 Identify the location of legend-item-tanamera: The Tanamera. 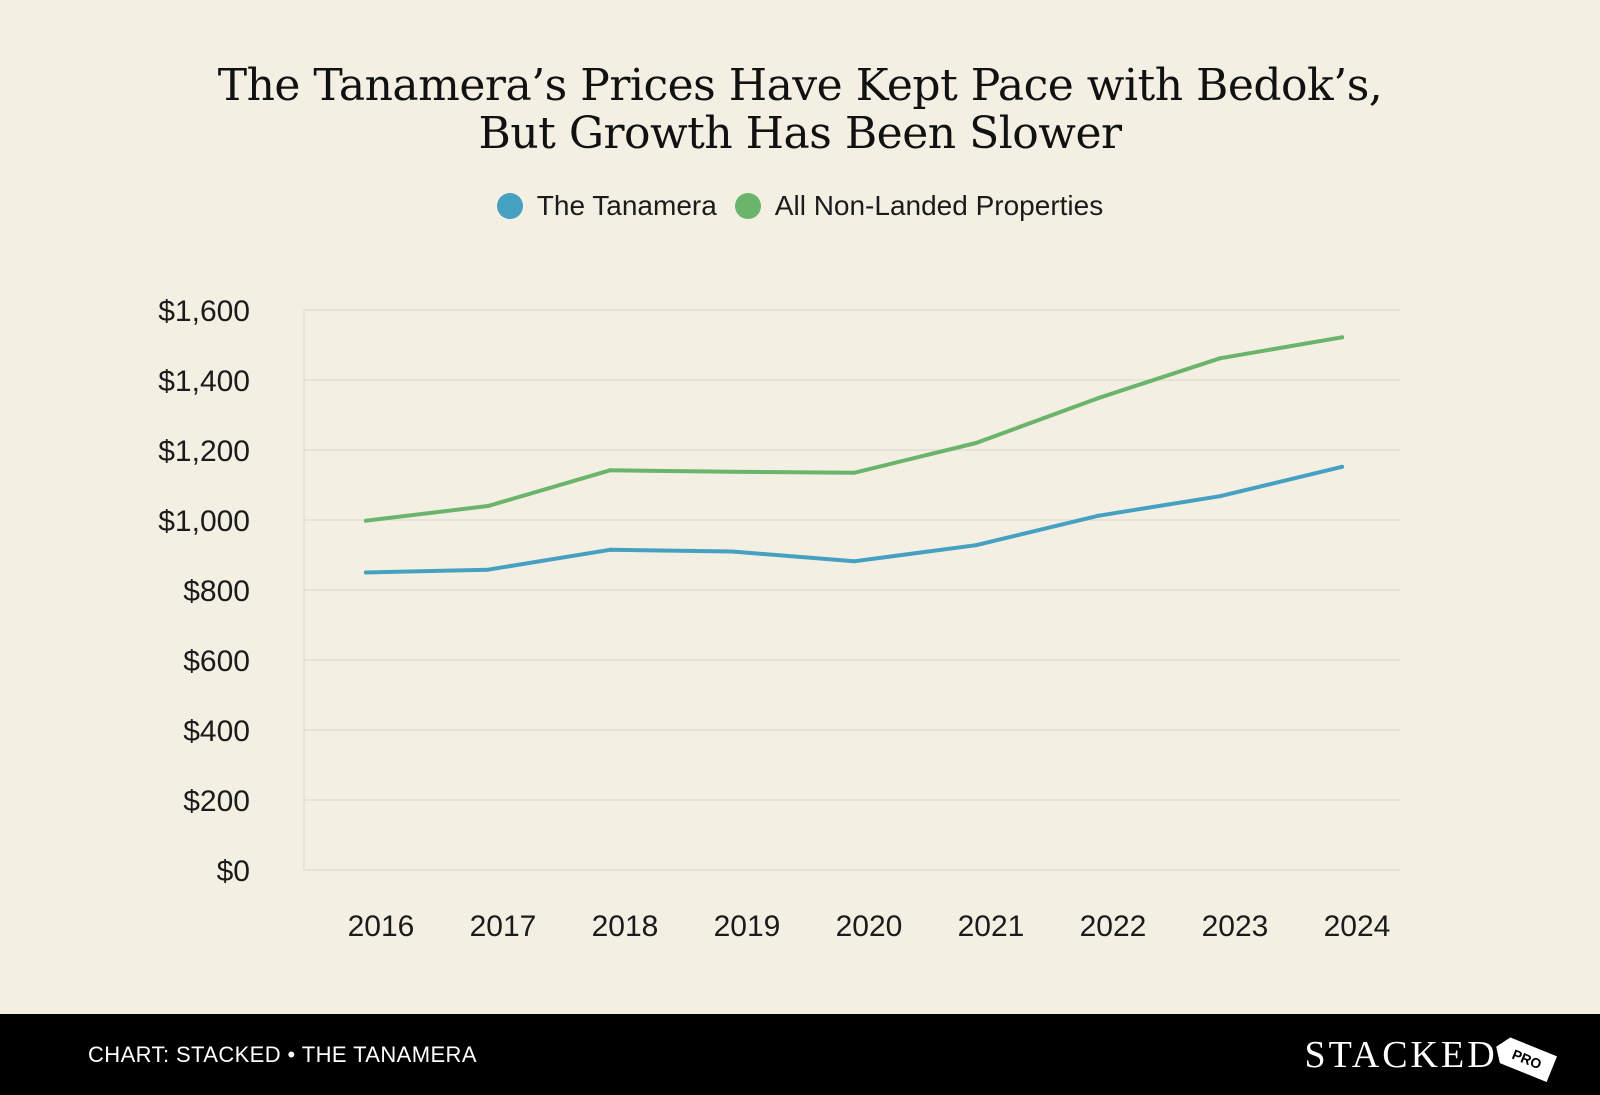
(606, 206).